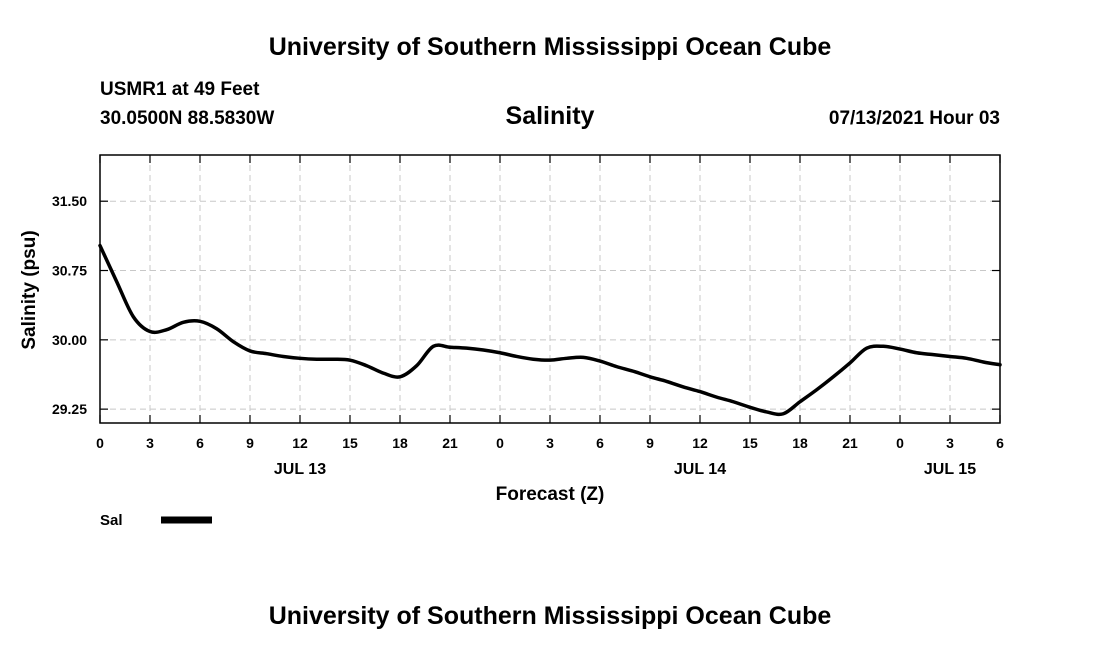 The height and width of the screenshot is (655, 1100). I want to click on date-label: JUL 14, so click(700, 469).